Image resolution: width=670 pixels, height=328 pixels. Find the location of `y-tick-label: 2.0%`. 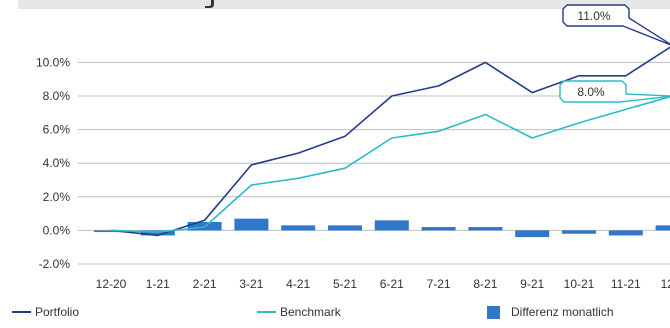

y-tick-label: 2.0% is located at coordinates (57, 197).